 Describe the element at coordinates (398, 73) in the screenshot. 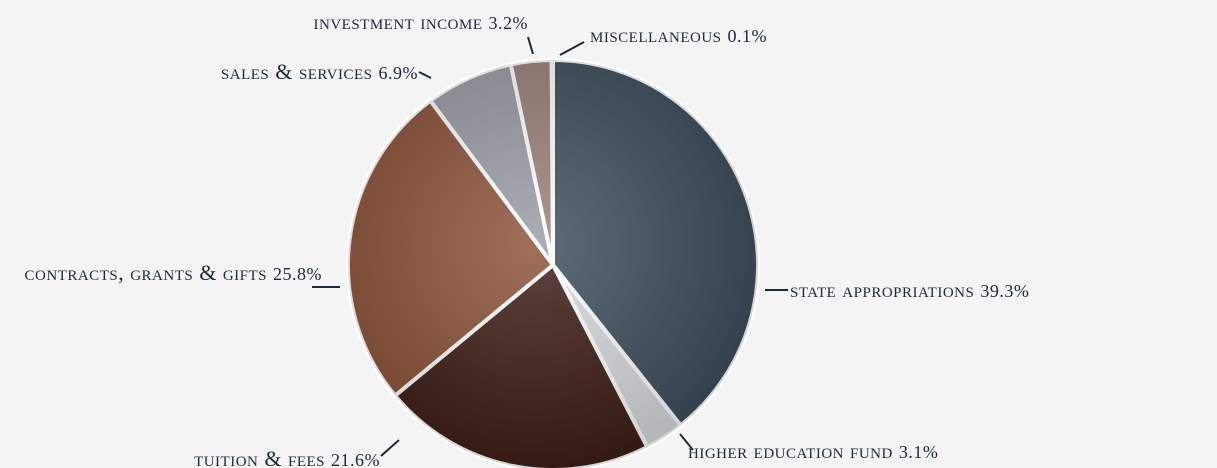

I see `slice-value: 6.9%` at that location.